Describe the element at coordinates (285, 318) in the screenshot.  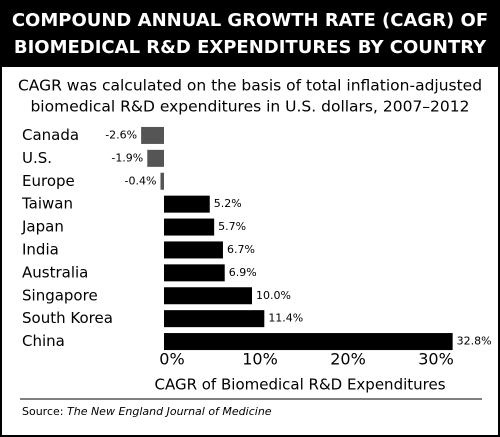
I see `value-label: 11.4%` at that location.